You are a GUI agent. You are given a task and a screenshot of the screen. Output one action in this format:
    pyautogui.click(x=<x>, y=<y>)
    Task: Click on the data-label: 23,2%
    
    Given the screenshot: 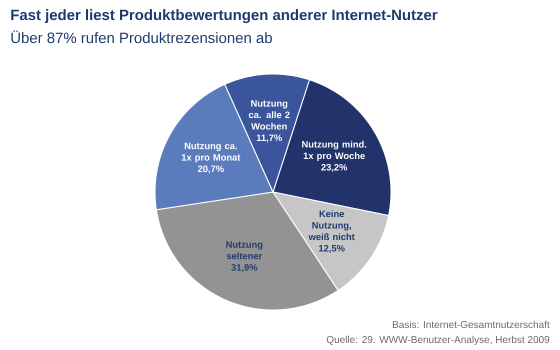 What is the action you would take?
    pyautogui.click(x=334, y=168)
    